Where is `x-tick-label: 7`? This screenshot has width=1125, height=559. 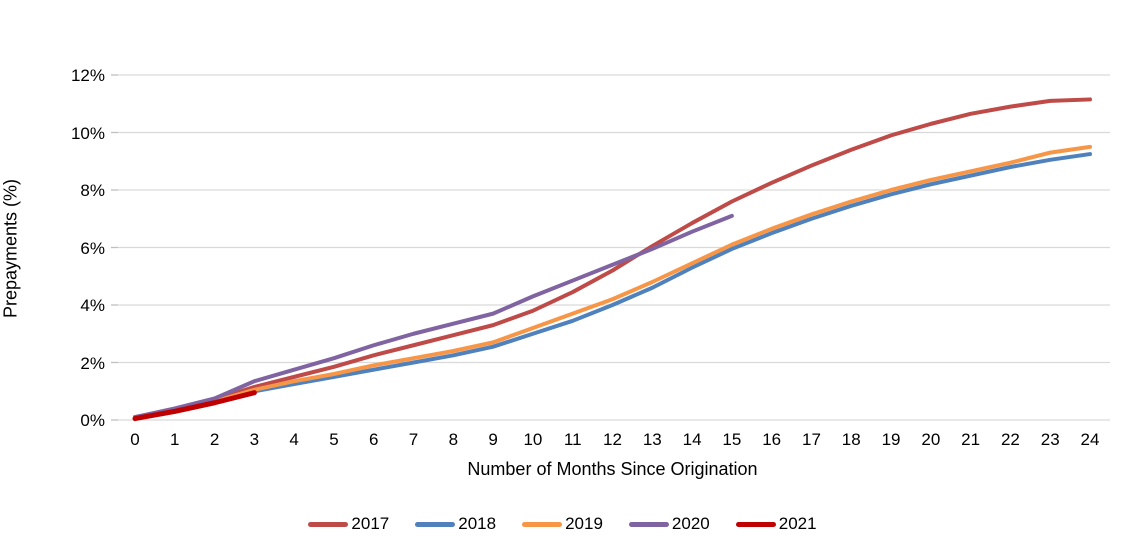
x-tick-label: 7 is located at coordinates (413, 439).